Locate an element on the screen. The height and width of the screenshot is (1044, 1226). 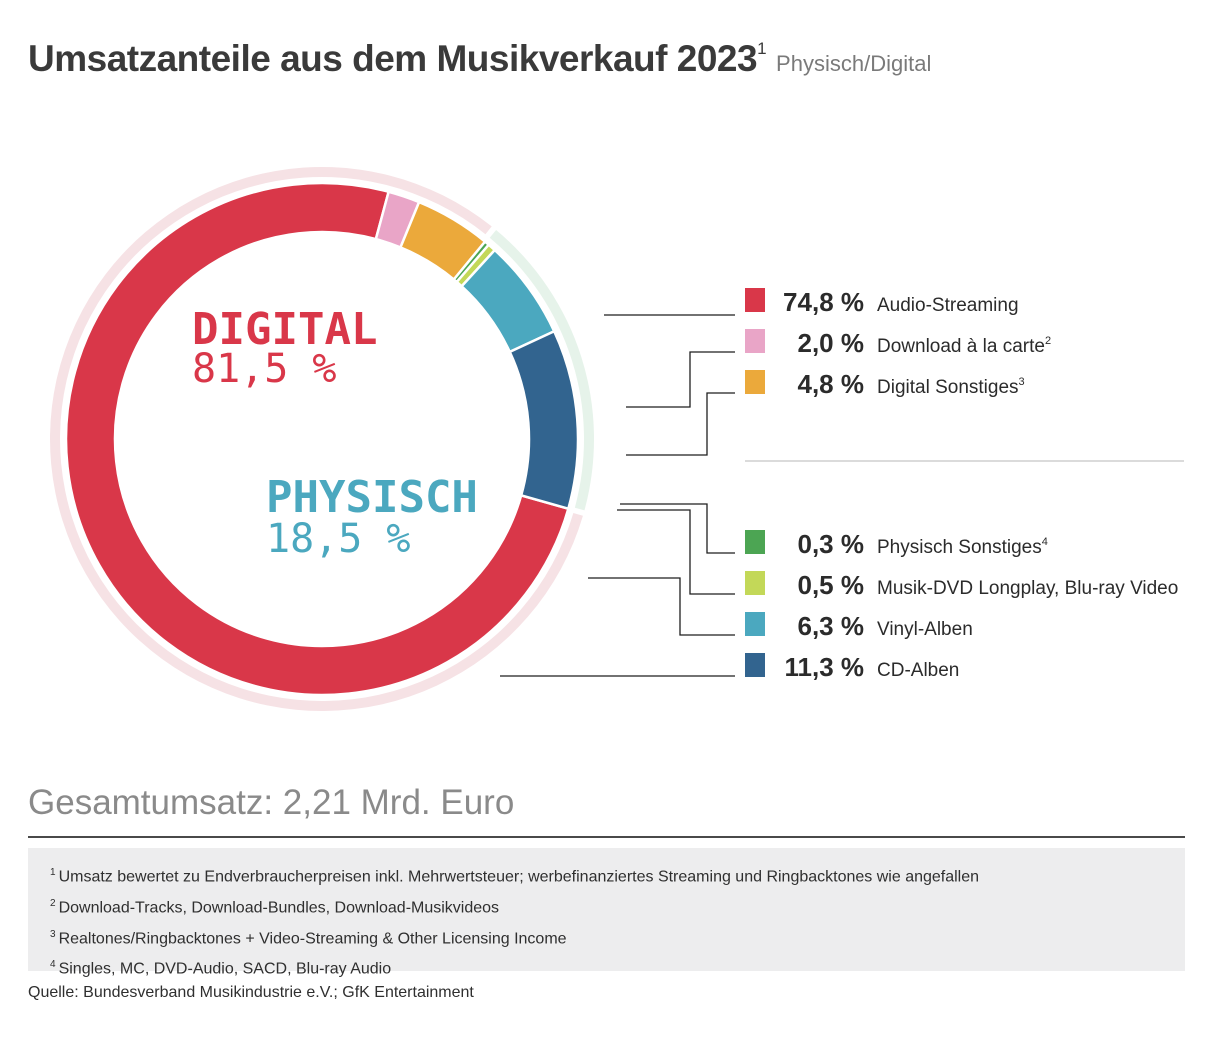
group-name-physisch: PHYSISCH is located at coordinates (372, 497).